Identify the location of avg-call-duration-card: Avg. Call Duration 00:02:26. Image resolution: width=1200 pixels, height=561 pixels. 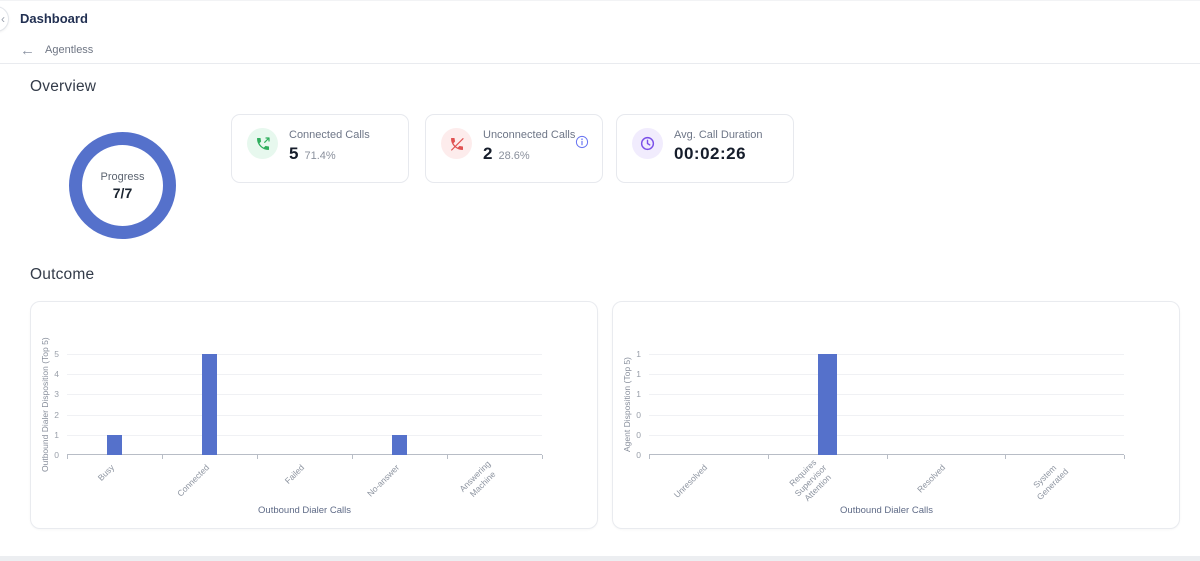
(705, 148).